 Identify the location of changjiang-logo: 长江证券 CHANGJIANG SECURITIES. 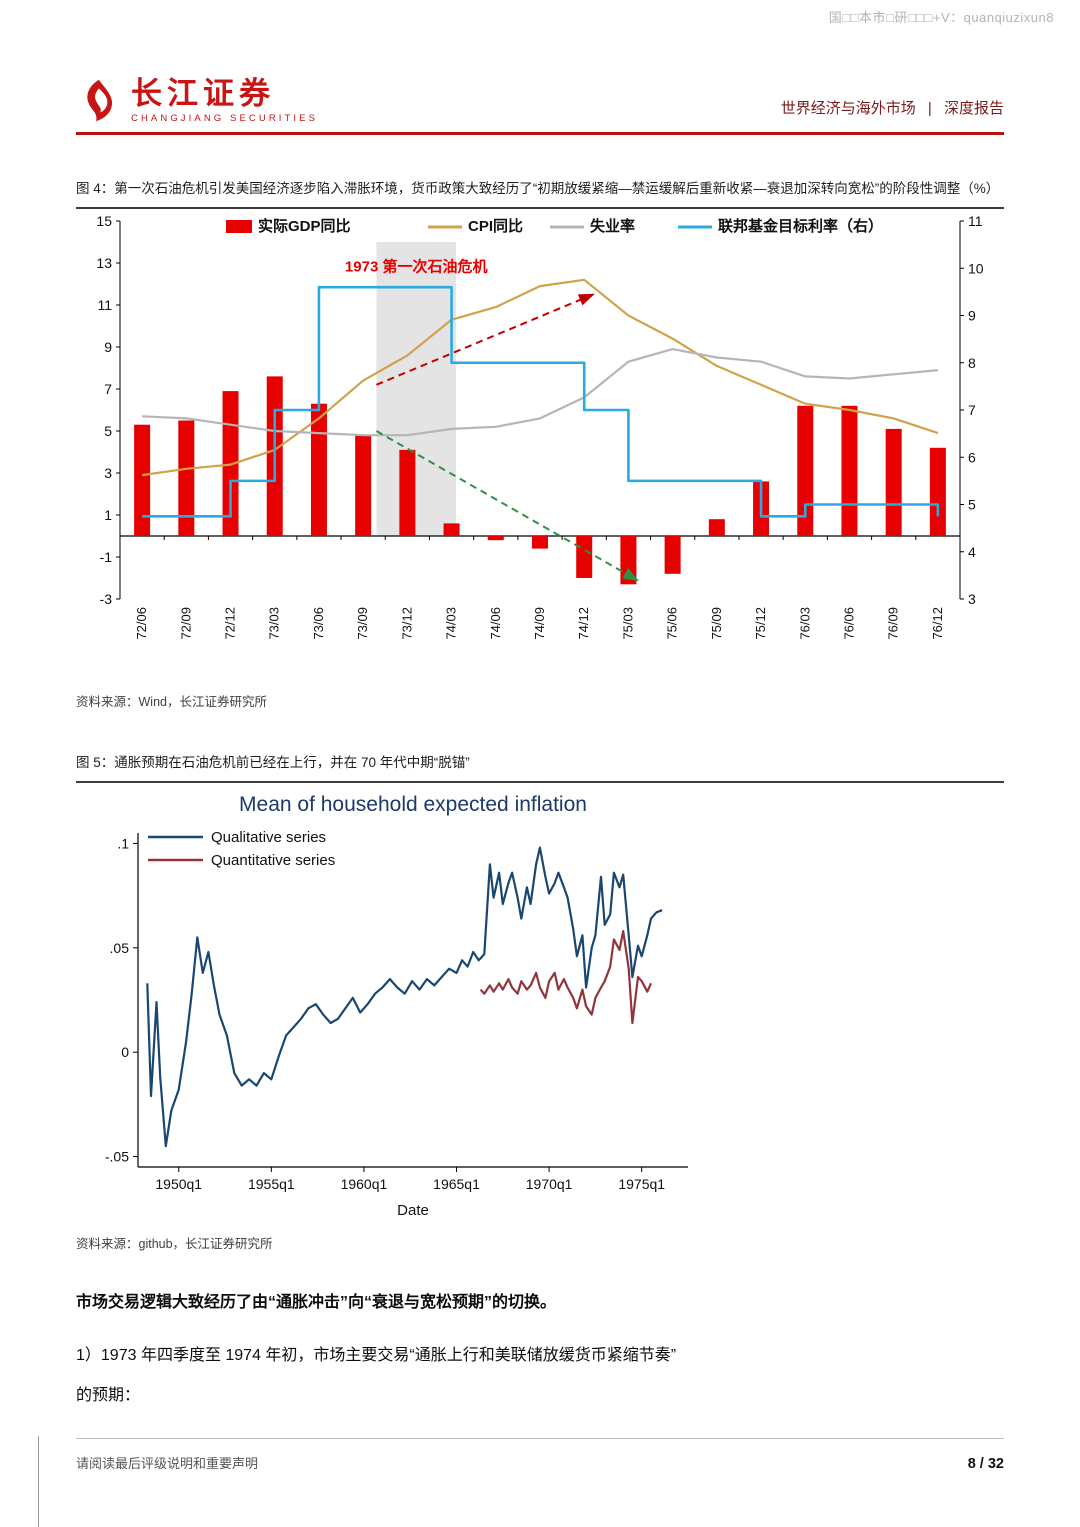
(197, 101).